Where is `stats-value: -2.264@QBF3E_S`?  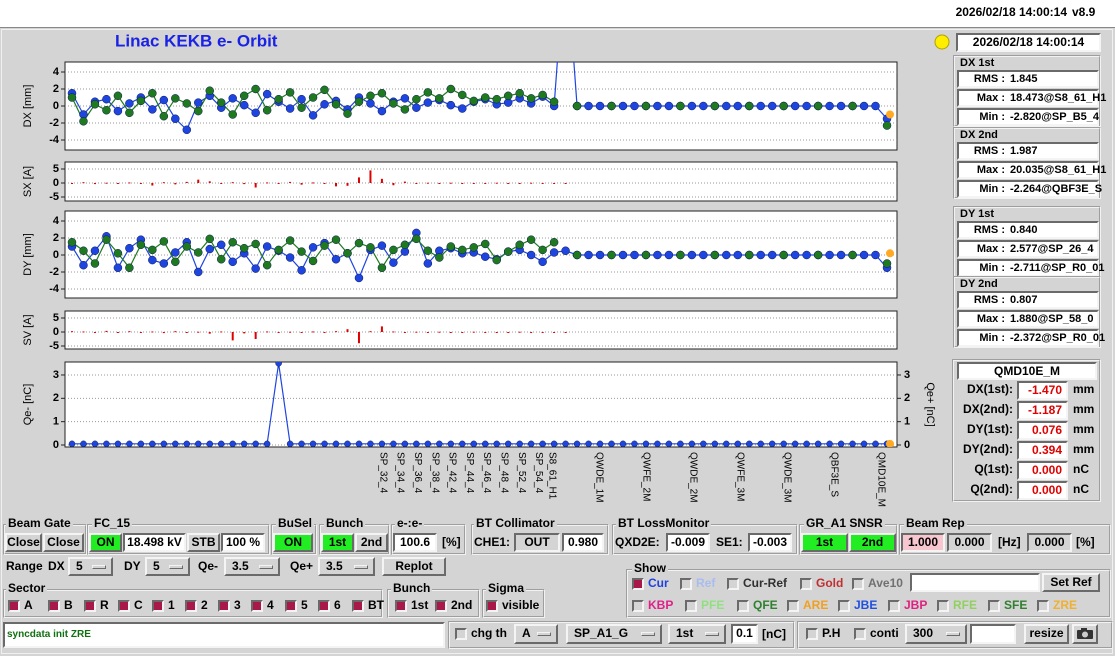 stats-value: -2.264@QBF3E_S is located at coordinates (1056, 189).